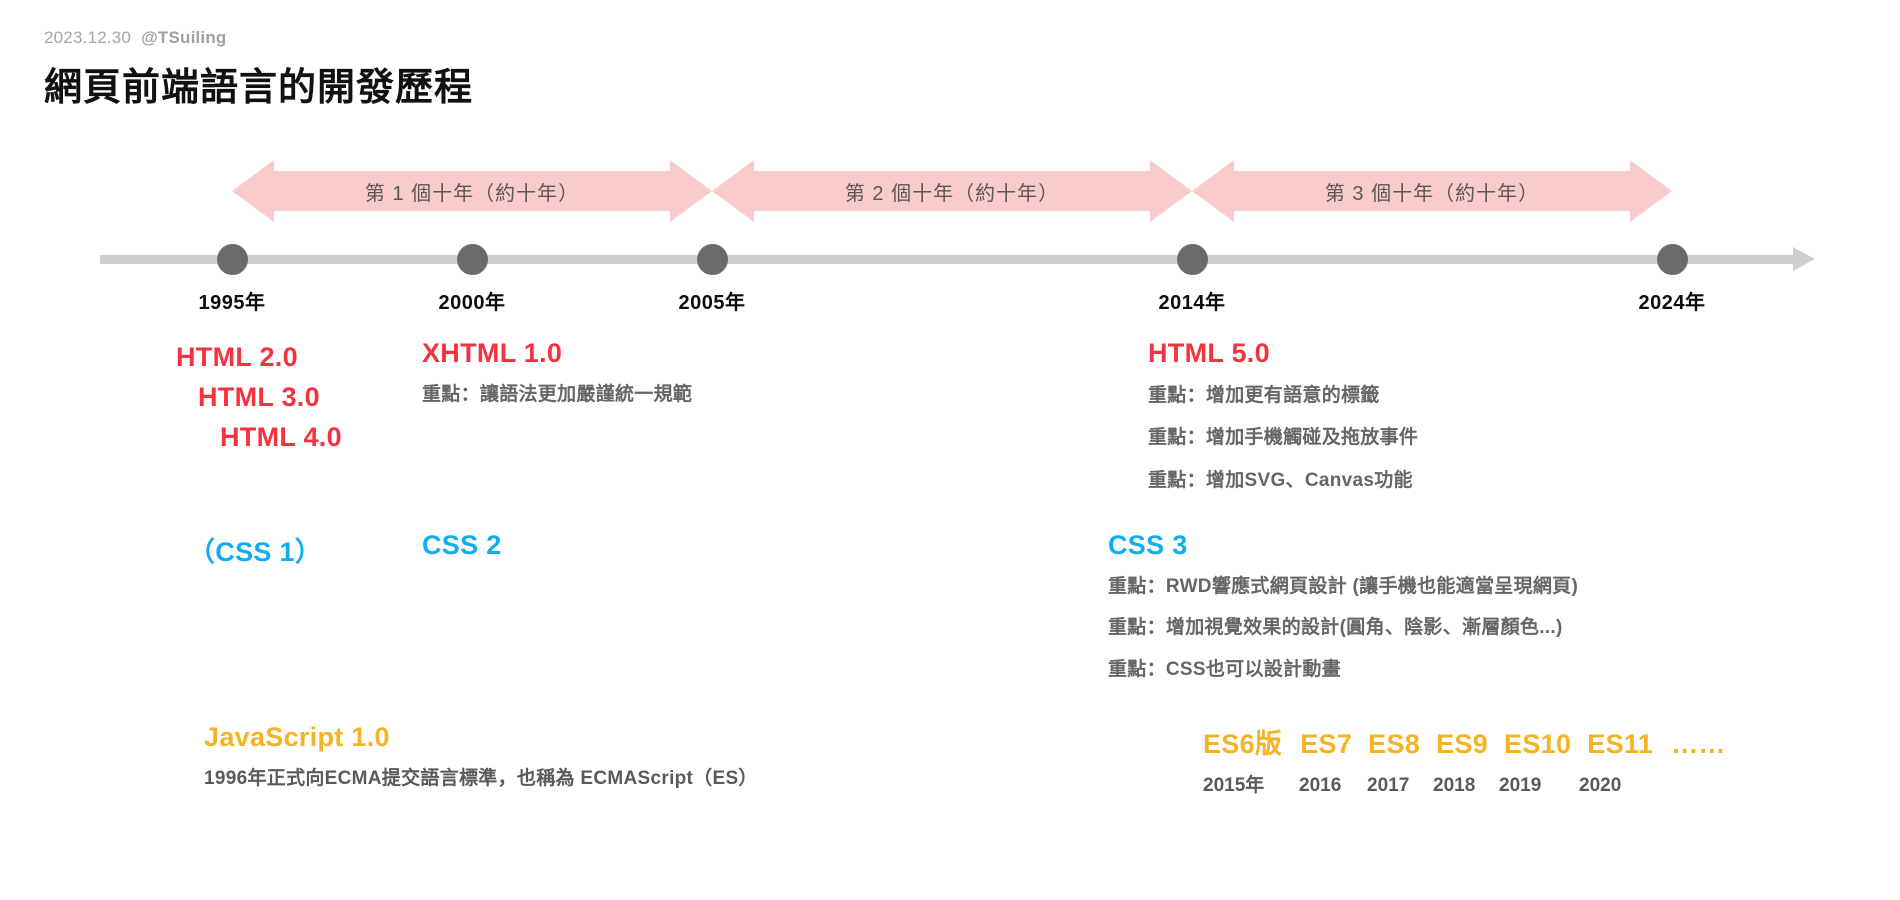  I want to click on ecmascript-version: ES9, so click(1462, 744).